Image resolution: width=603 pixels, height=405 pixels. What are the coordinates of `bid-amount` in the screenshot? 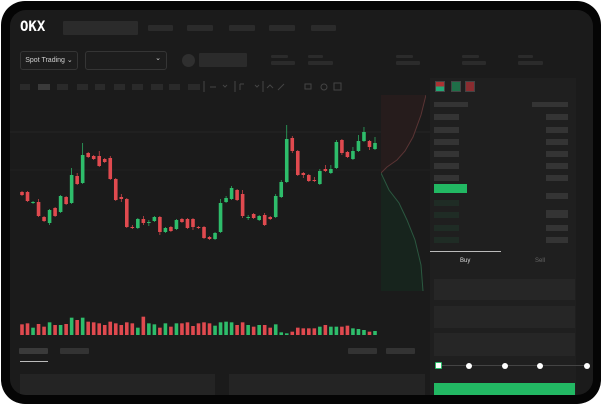 It's located at (557, 228).